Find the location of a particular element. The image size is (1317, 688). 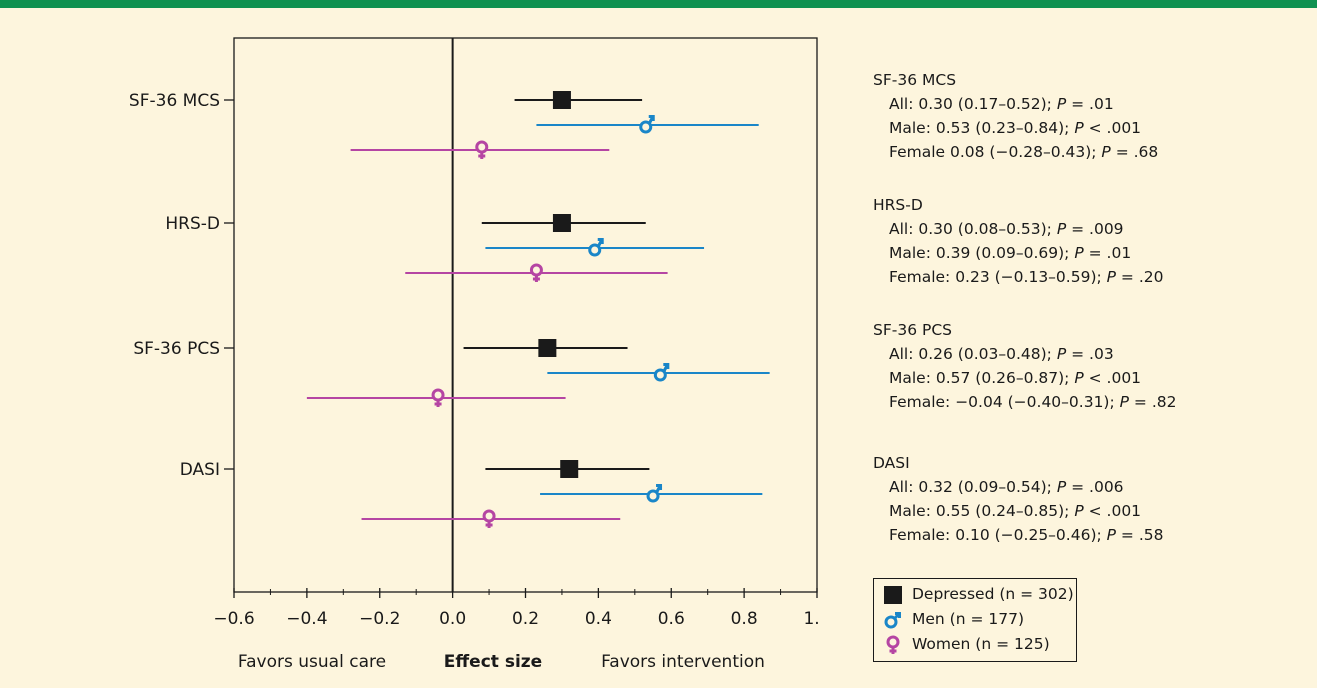

x-tick-label: 0.6 is located at coordinates (671, 619).